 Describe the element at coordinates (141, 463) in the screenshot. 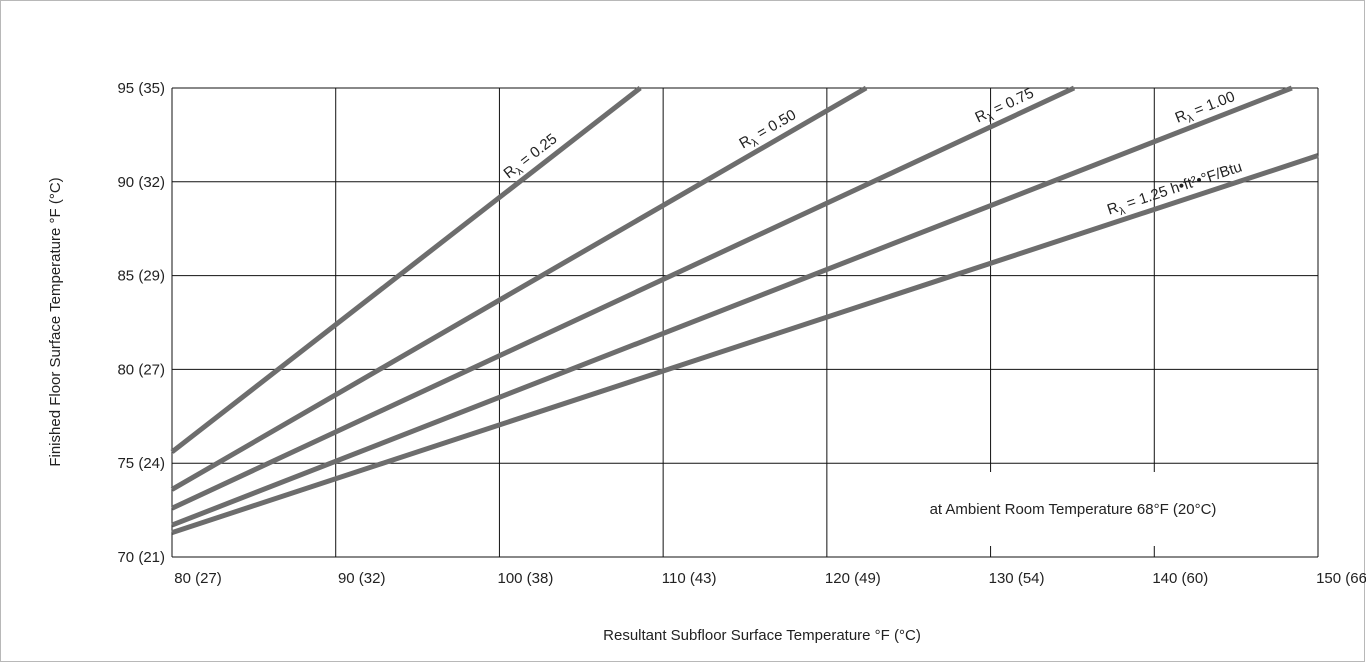

I see `y-tick-label-1: 75 (24)` at that location.